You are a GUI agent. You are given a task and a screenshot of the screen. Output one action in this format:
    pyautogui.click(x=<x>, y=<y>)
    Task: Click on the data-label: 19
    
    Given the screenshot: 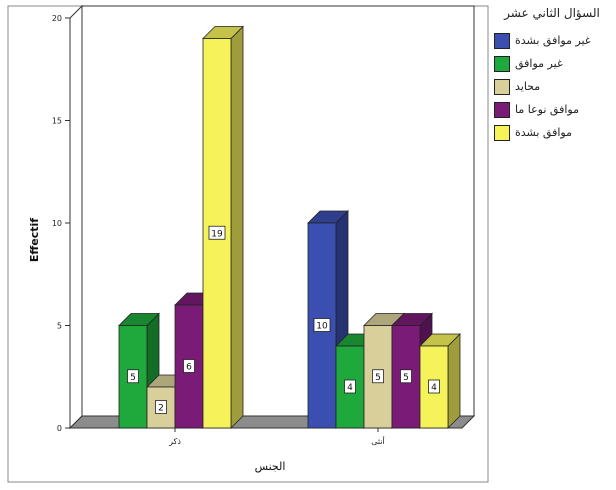 What is the action you would take?
    pyautogui.click(x=217, y=234)
    